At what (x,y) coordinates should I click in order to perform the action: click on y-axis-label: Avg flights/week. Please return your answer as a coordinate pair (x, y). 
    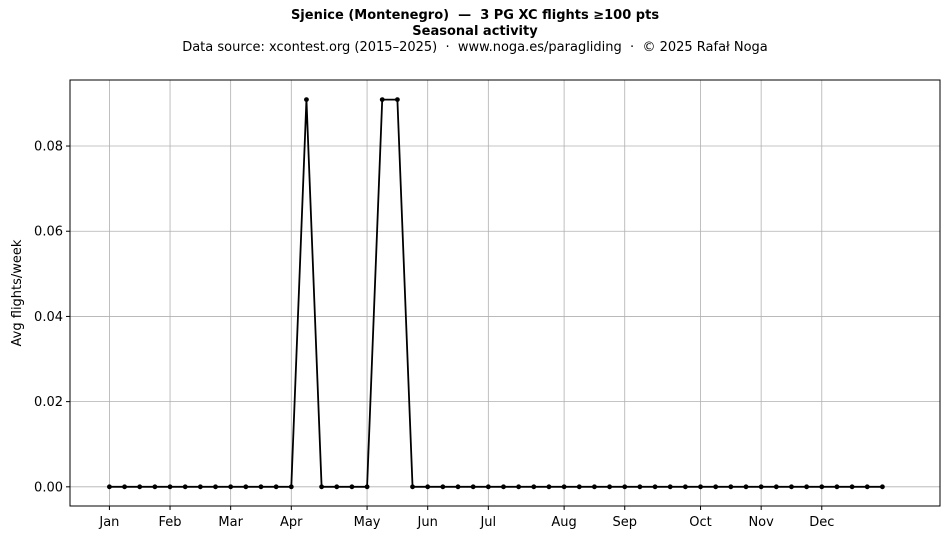
    Looking at the image, I should click on (17, 292).